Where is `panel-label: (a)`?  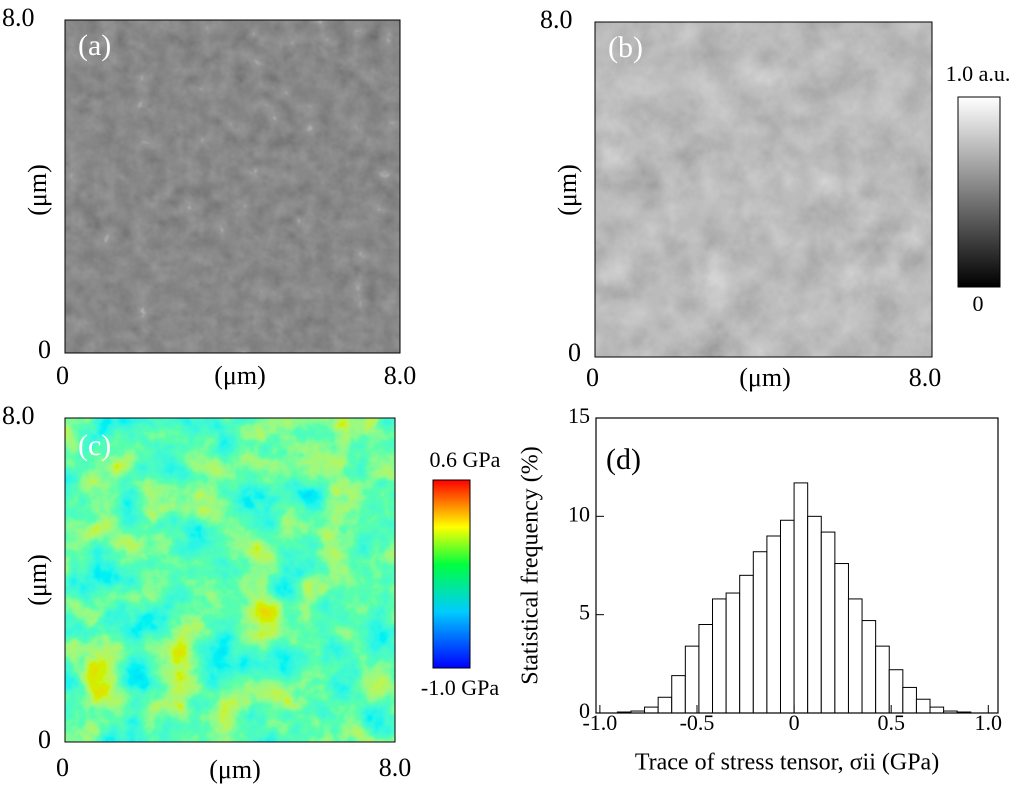 panel-label: (a) is located at coordinates (94, 45).